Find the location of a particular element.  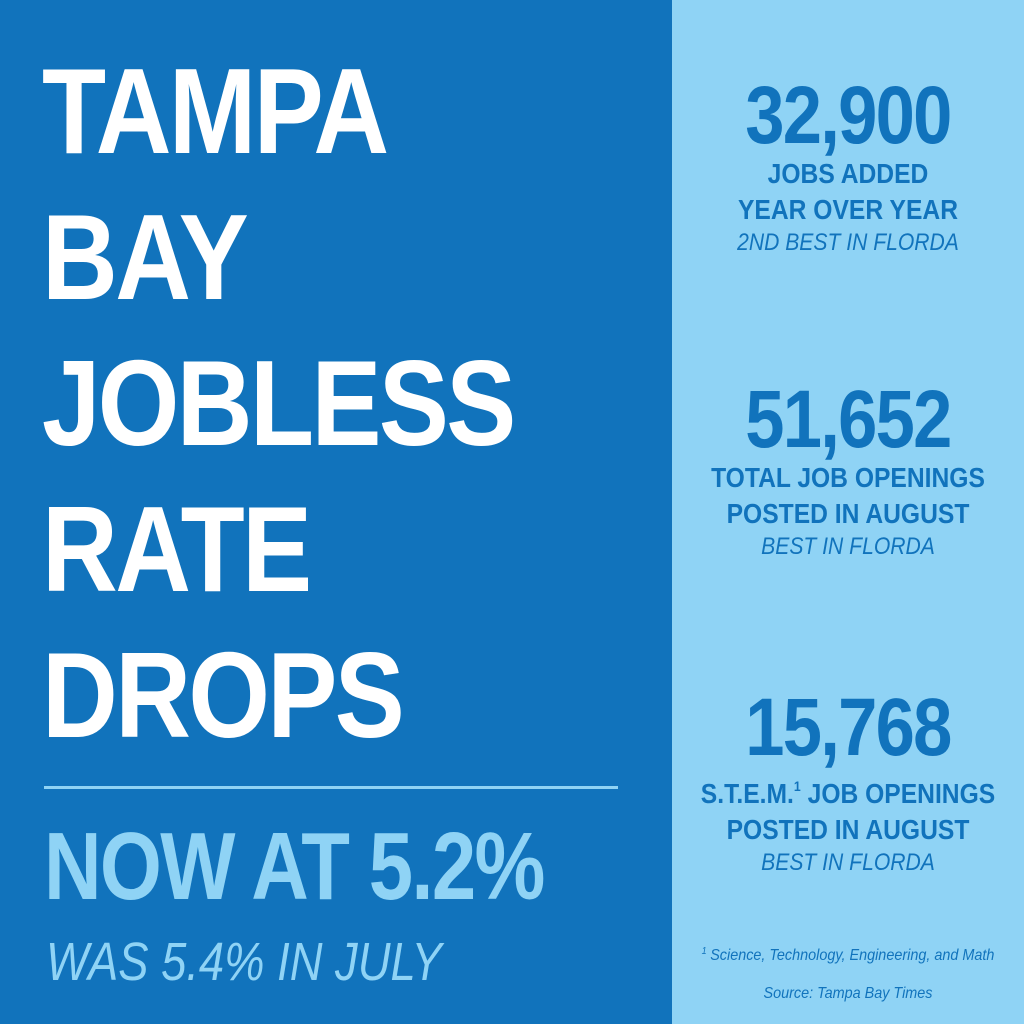

previous-rate: WAS 5.4% IN JULY is located at coordinates (244, 962).